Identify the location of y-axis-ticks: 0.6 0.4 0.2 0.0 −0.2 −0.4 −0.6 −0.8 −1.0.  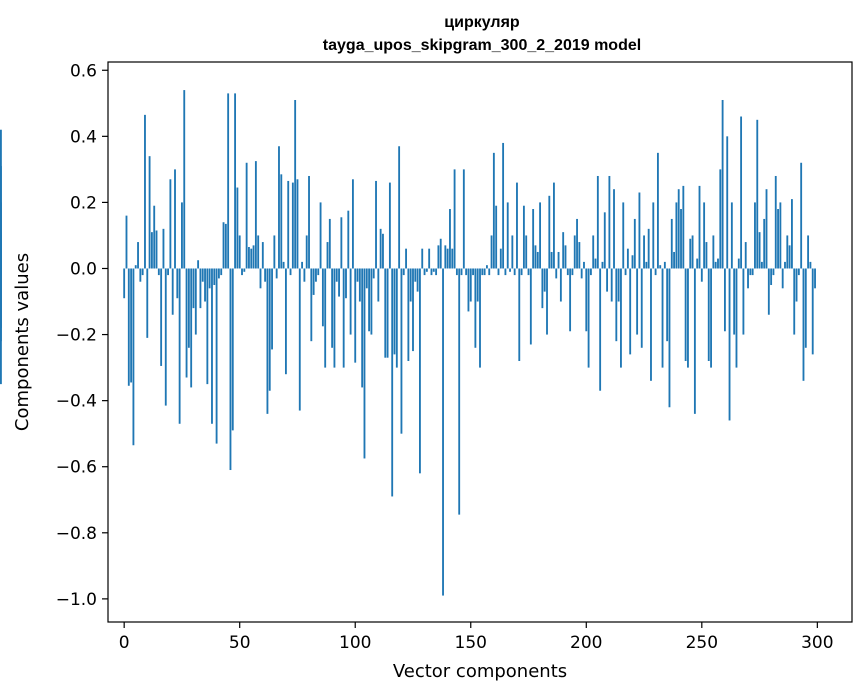
(82, 335).